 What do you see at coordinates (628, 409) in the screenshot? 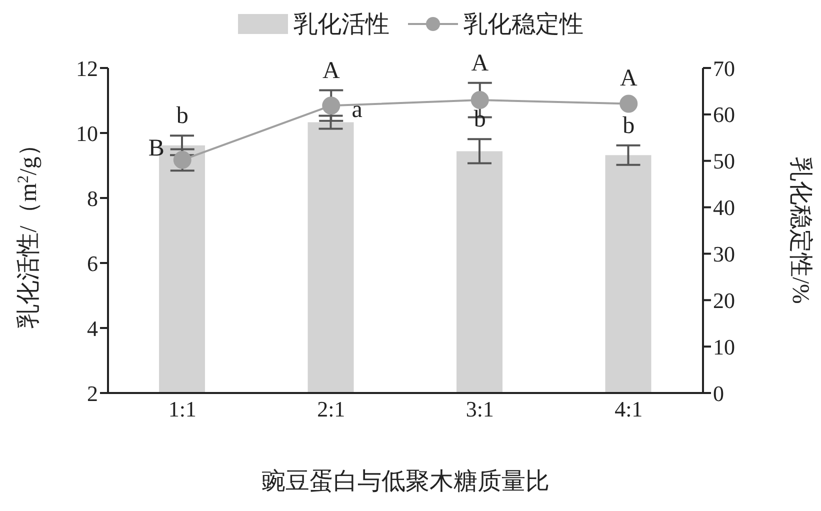
I see `x-tick-label: 4:1` at bounding box center [628, 409].